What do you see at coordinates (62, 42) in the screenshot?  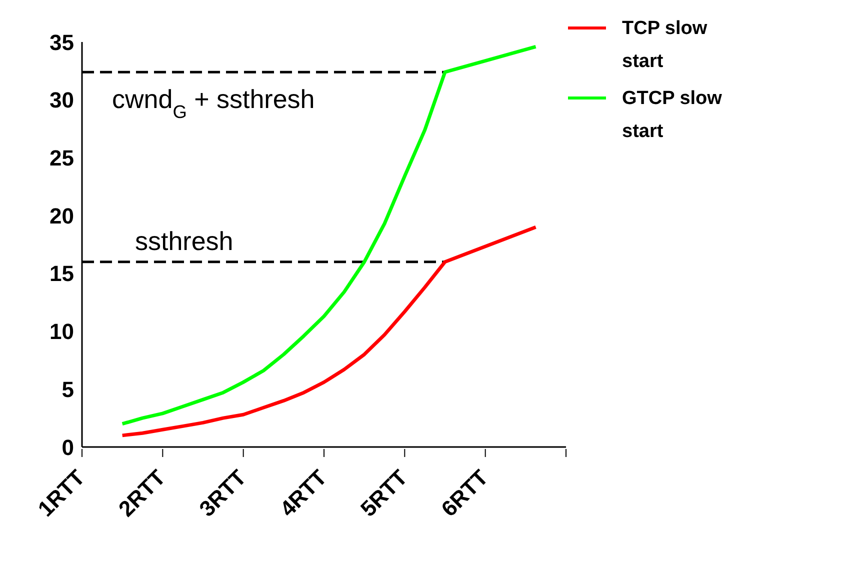 I see `y-tick-label: 35` at bounding box center [62, 42].